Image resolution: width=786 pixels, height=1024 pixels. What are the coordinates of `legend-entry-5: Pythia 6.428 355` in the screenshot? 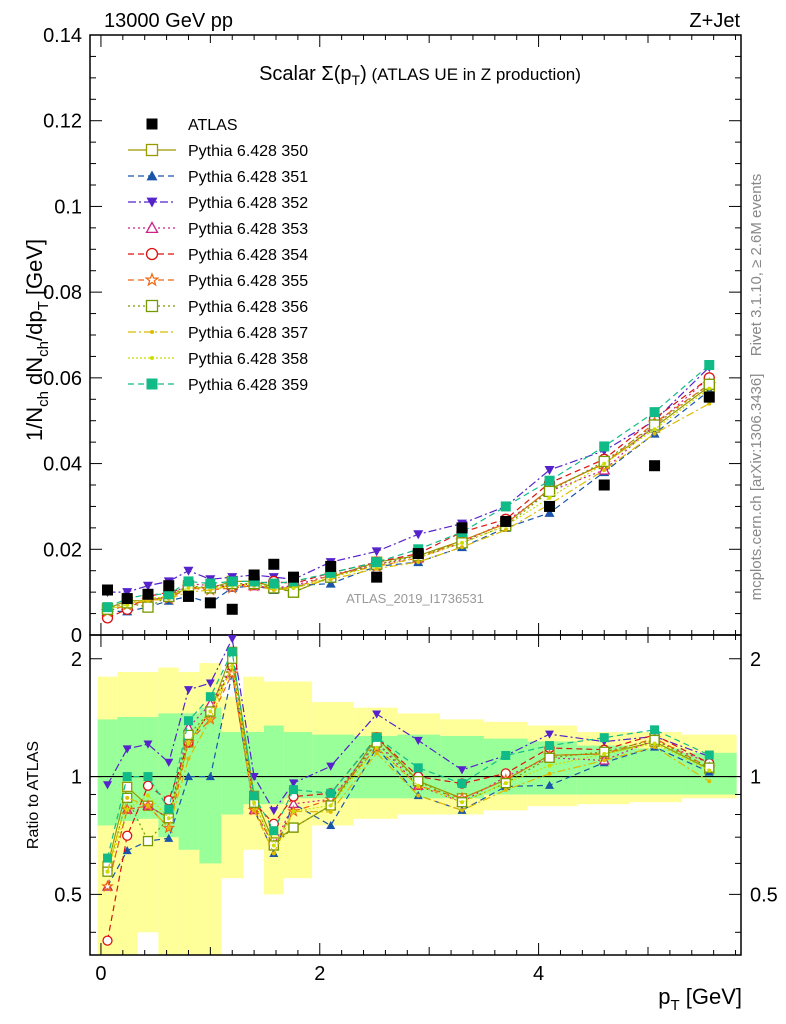 It's located at (218, 281).